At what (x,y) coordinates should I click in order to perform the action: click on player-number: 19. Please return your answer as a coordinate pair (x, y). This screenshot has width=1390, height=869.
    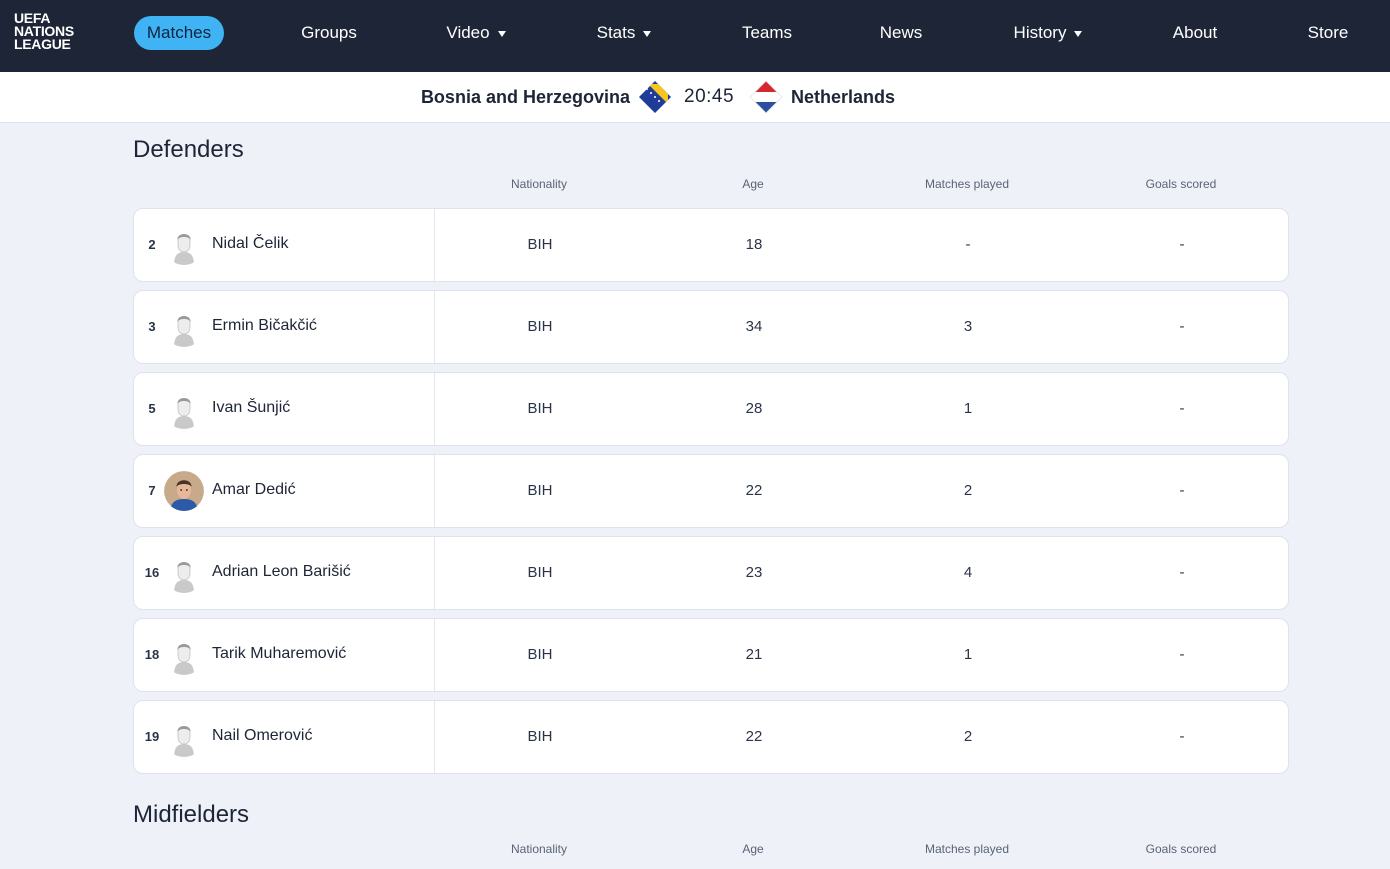
    Looking at the image, I should click on (152, 736).